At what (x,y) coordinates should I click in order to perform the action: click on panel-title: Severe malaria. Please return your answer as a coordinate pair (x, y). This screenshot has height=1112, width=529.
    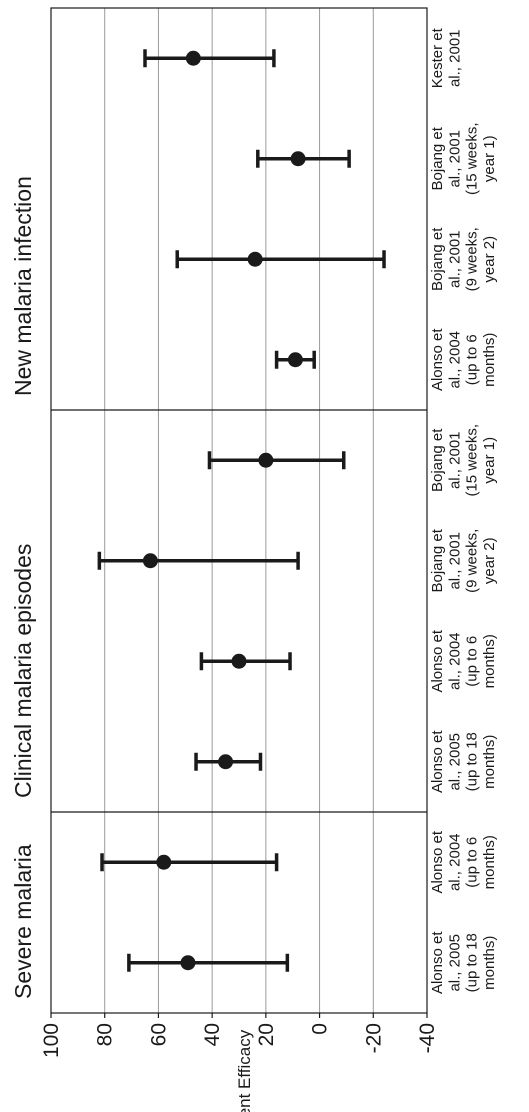
    Looking at the image, I should click on (23, 921).